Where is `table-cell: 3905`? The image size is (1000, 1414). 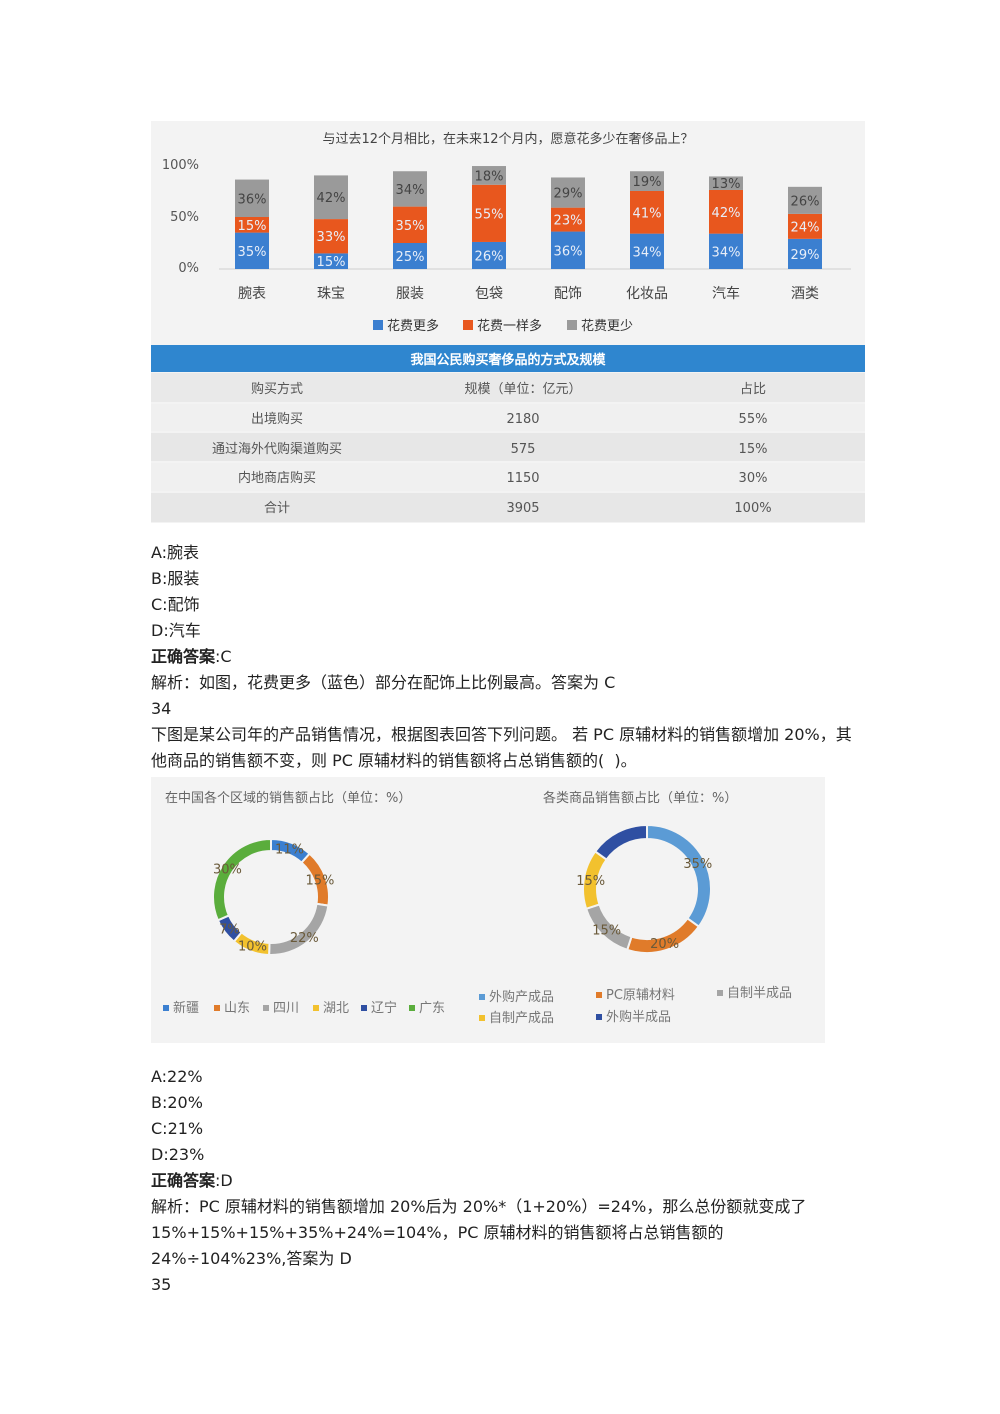 table-cell: 3905 is located at coordinates (522, 508).